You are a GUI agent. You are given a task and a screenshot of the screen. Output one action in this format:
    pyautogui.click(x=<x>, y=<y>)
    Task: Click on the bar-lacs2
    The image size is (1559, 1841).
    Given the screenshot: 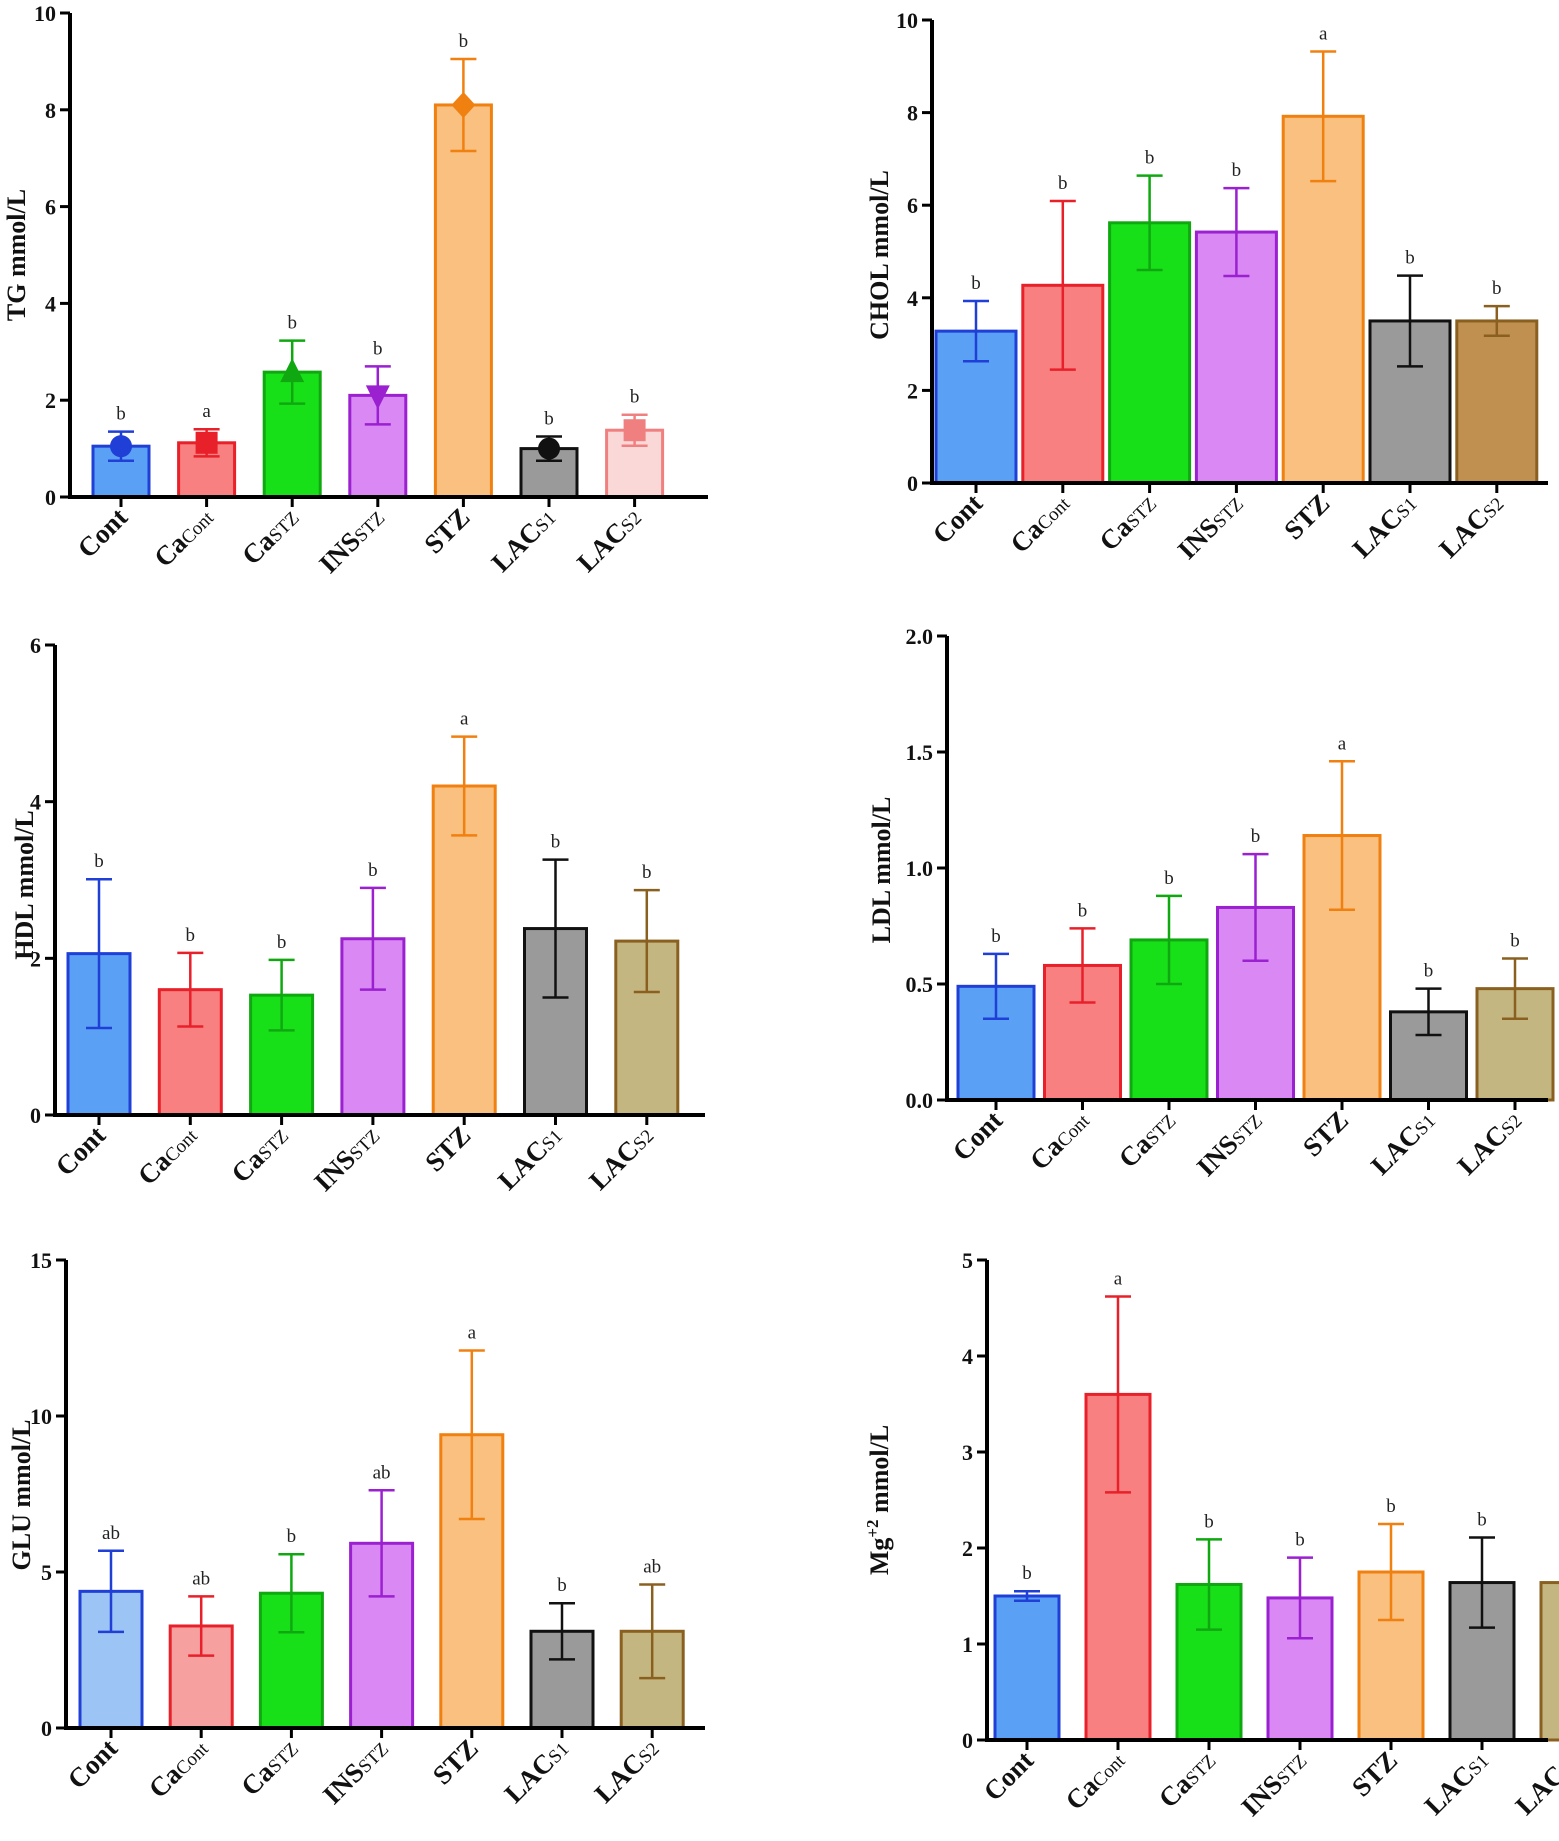 What is the action you would take?
    pyautogui.click(x=1497, y=402)
    